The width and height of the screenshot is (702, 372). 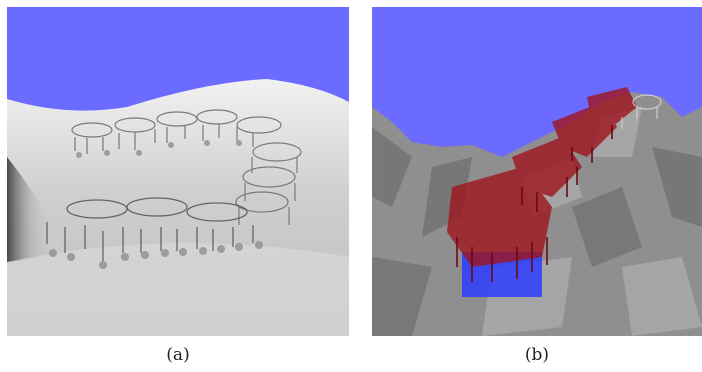 What do you see at coordinates (178, 355) in the screenshot?
I see `caption-a: (a)` at bounding box center [178, 355].